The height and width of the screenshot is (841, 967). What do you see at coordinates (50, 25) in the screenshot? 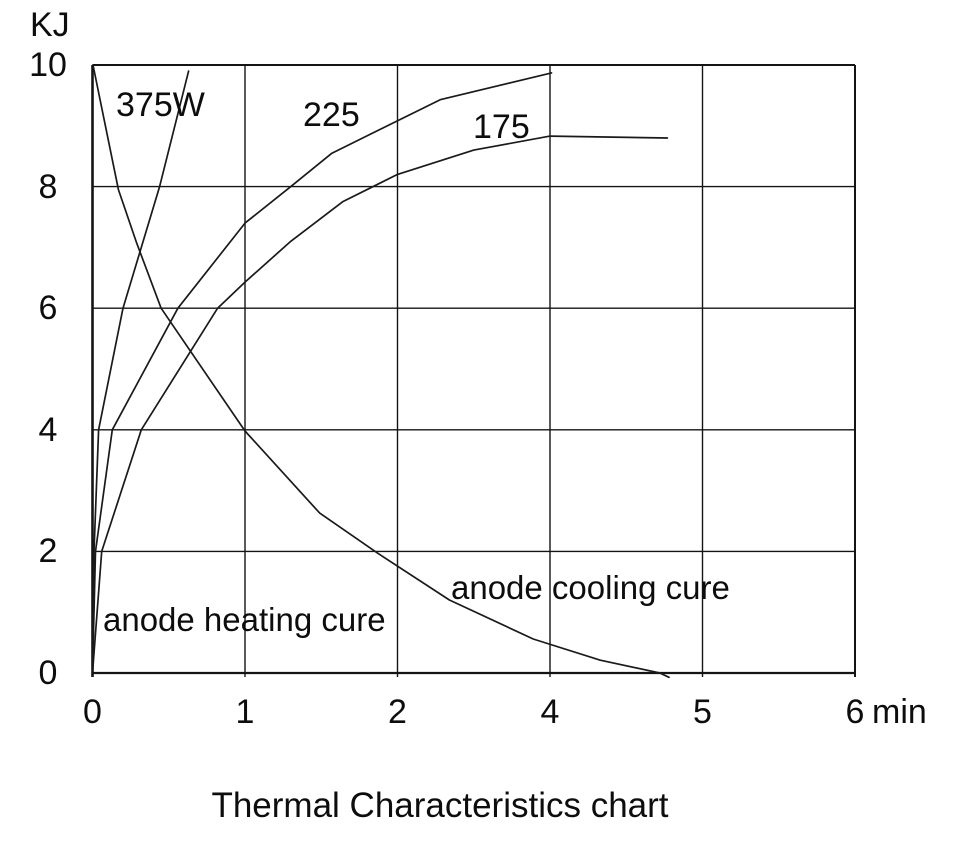
I see `y-axis-unit-label: KJ` at bounding box center [50, 25].